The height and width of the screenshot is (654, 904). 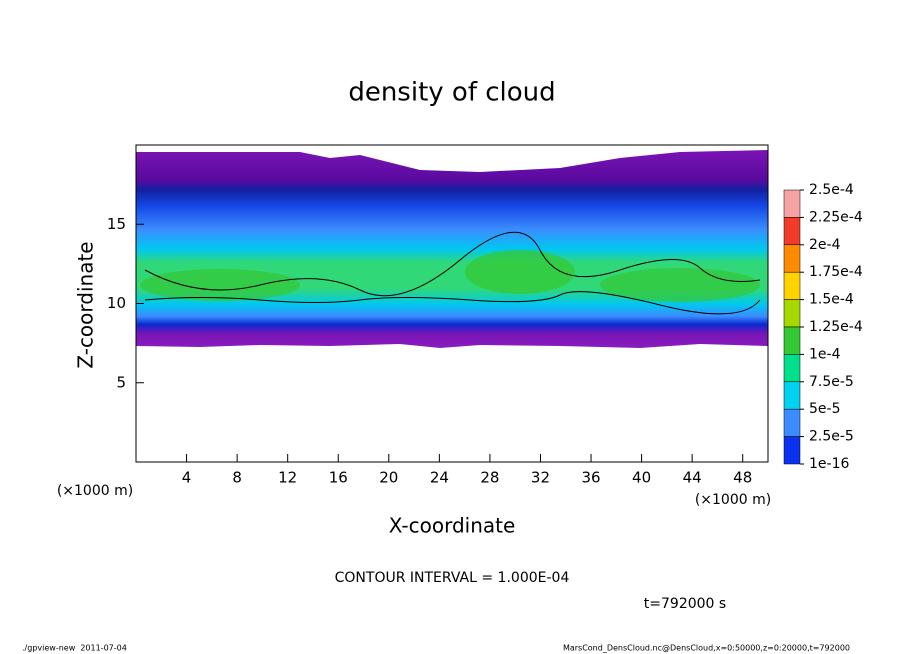 What do you see at coordinates (187, 478) in the screenshot?
I see `x-tick-label: 4` at bounding box center [187, 478].